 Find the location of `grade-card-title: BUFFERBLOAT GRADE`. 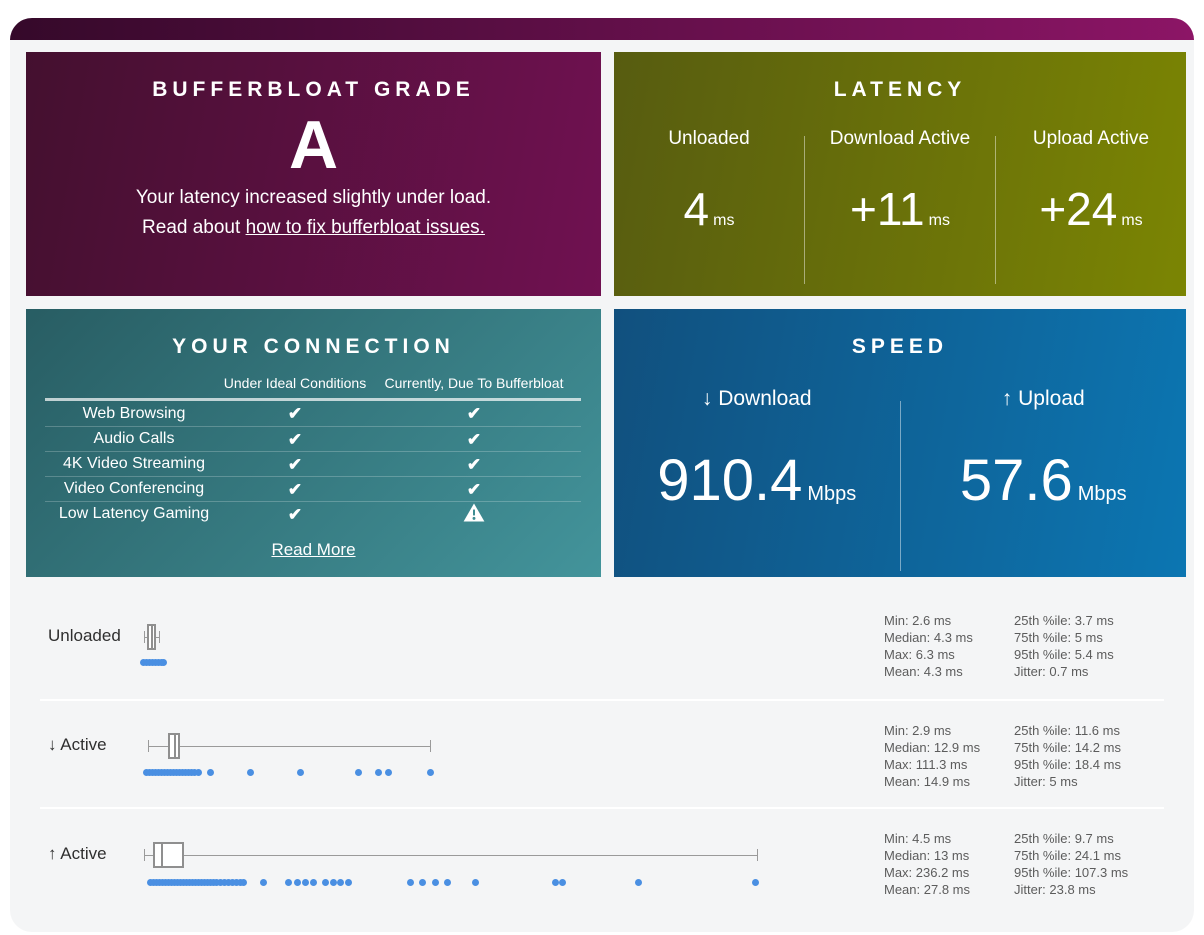

grade-card-title: BUFFERBLOAT GRADE is located at coordinates (313, 89).